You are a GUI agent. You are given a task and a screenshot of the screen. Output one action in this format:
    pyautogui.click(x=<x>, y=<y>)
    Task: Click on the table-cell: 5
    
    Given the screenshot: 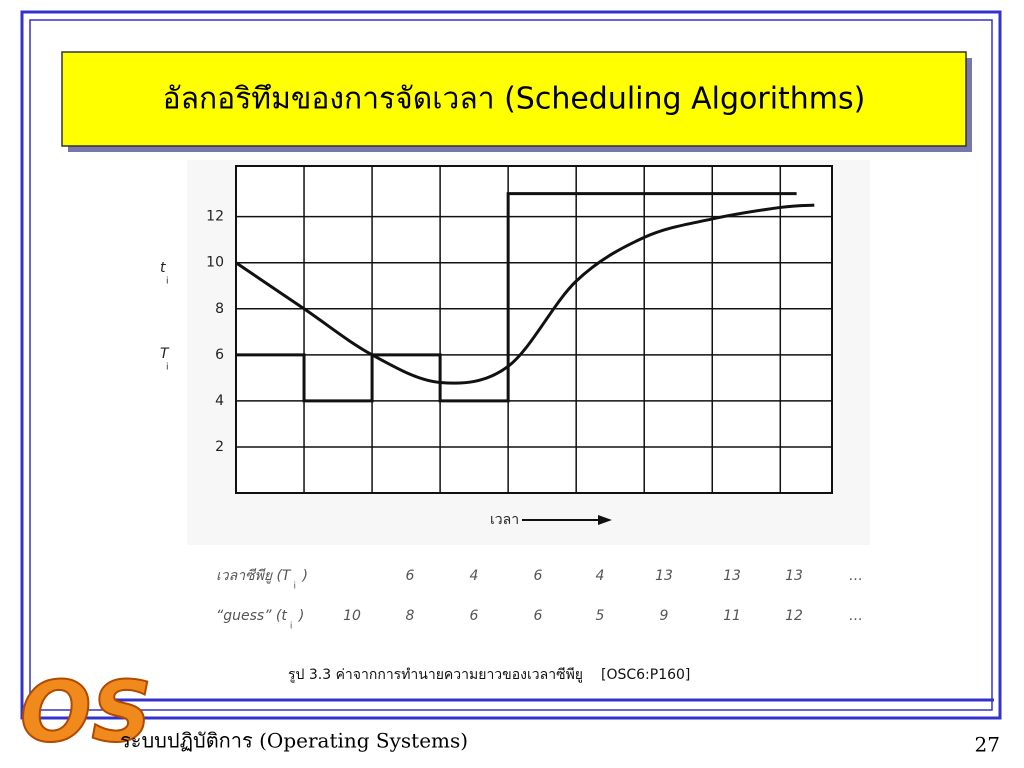 What is the action you would take?
    pyautogui.click(x=600, y=616)
    